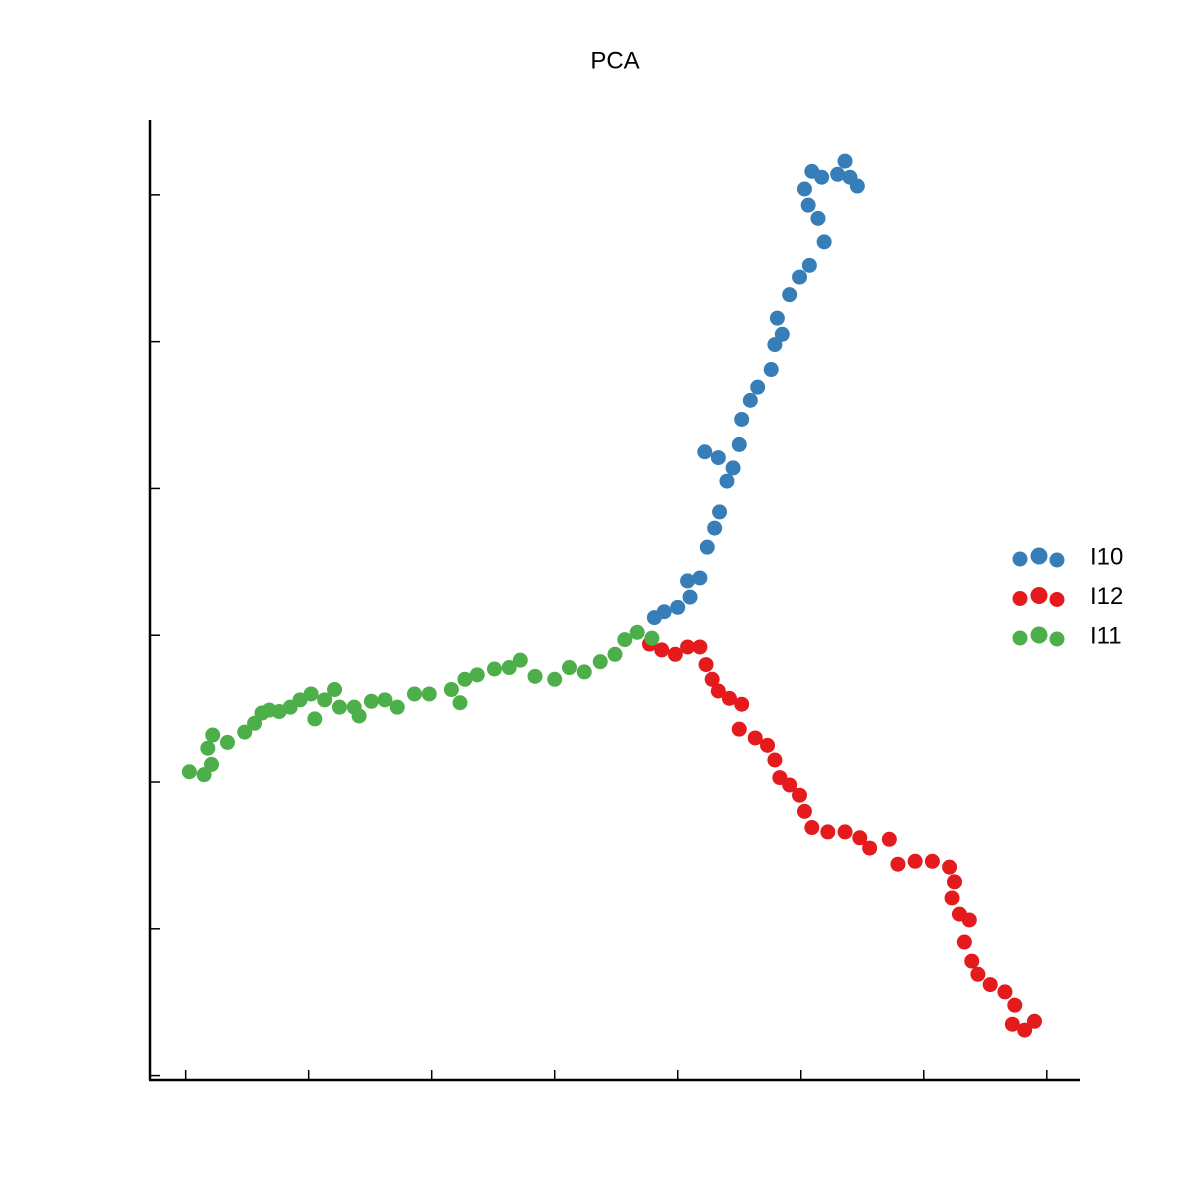 The height and width of the screenshot is (1200, 1200). I want to click on legend-label: I11, so click(1106, 635).